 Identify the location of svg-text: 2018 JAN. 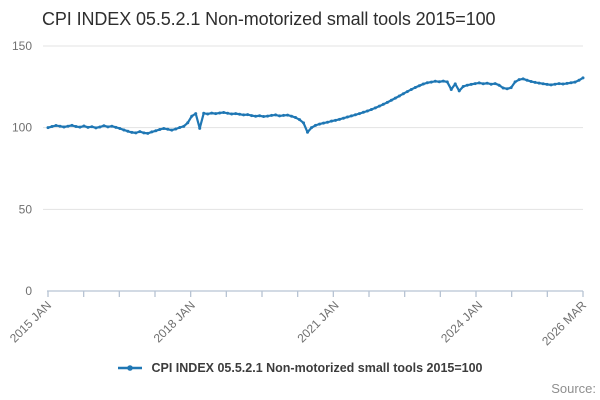
(174, 321).